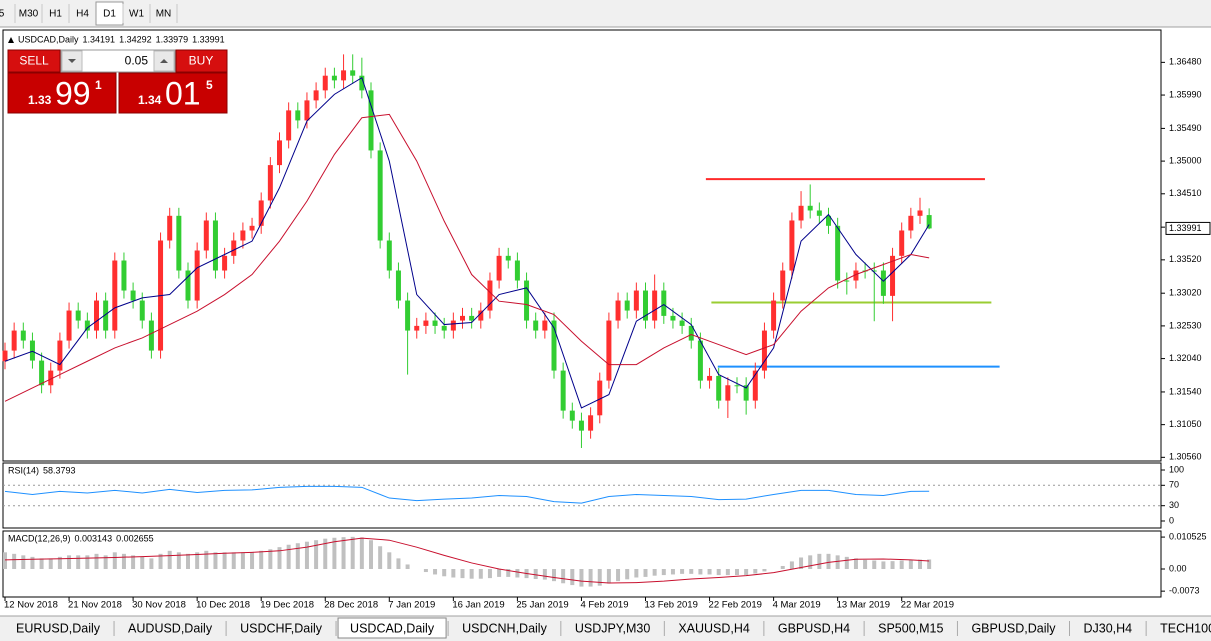 This screenshot has height=641, width=1211. What do you see at coordinates (411, 605) in the screenshot?
I see `x-tick-label: 7 Jan 2019` at bounding box center [411, 605].